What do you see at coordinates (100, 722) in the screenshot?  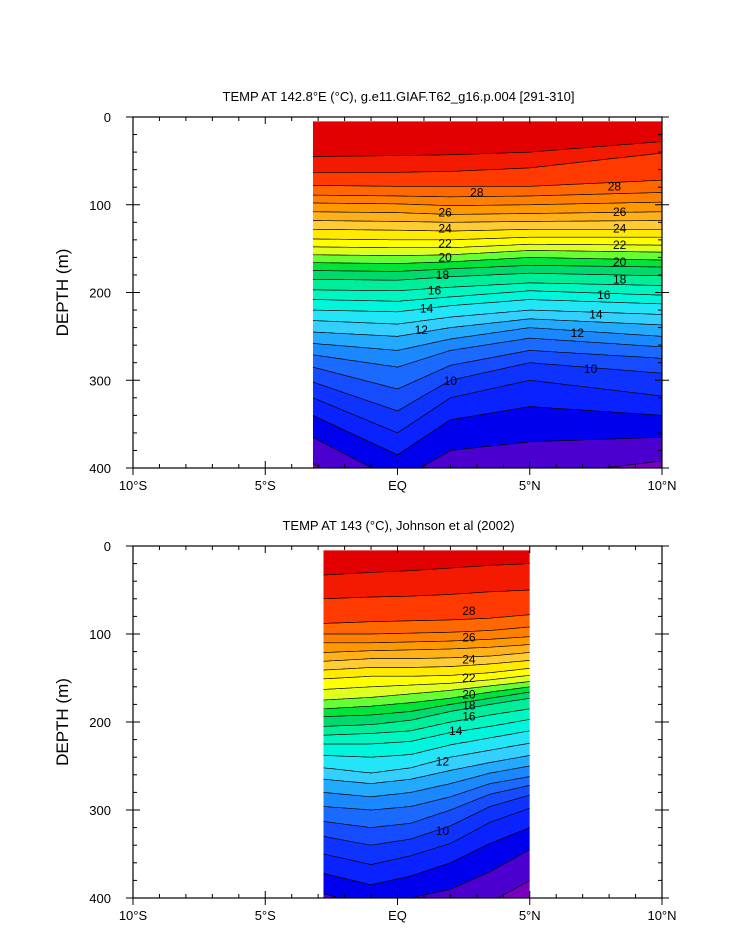 I see `y-tick-label: 200` at bounding box center [100, 722].